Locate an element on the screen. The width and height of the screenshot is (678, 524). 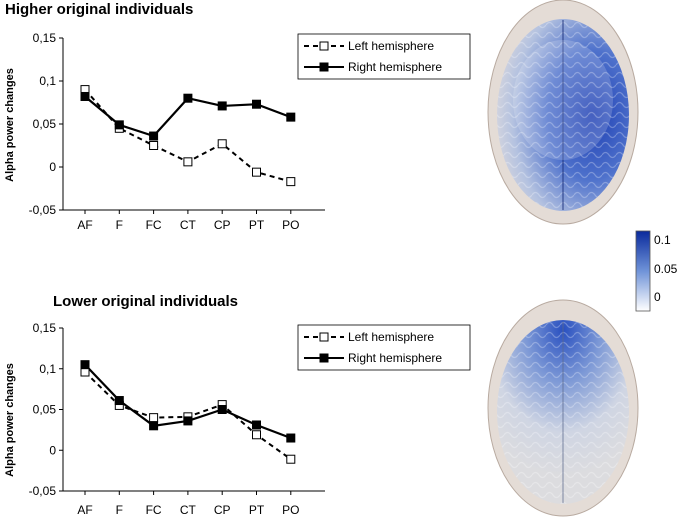
colorbar: 0.1 0.05 0 is located at coordinates (656, 271).